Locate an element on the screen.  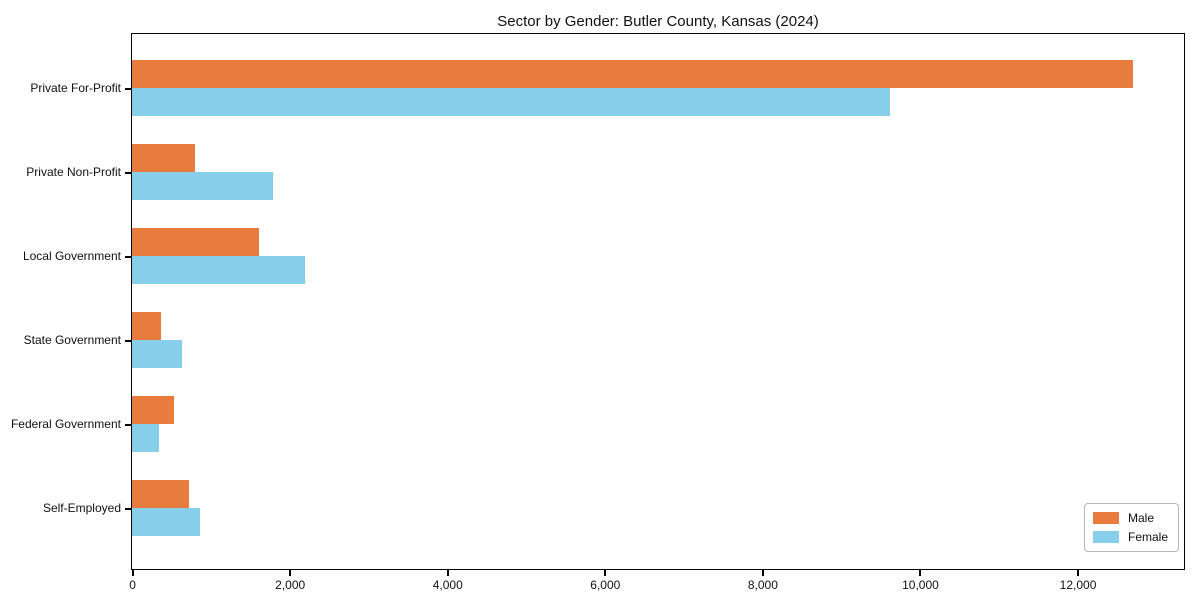
y-tick-label: Local Government is located at coordinates (71, 255).